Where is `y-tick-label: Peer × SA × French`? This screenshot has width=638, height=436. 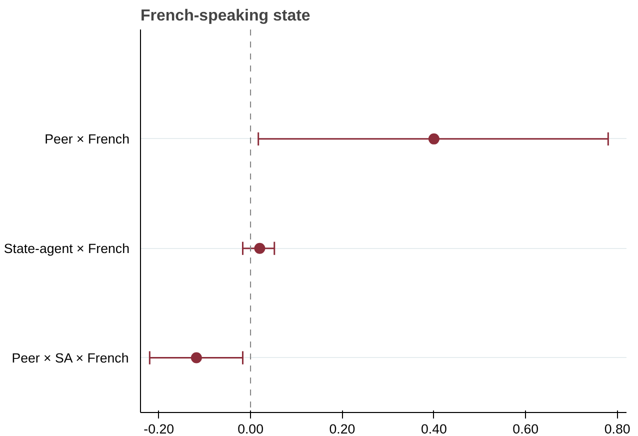
y-tick-label: Peer × SA × French is located at coordinates (70, 358).